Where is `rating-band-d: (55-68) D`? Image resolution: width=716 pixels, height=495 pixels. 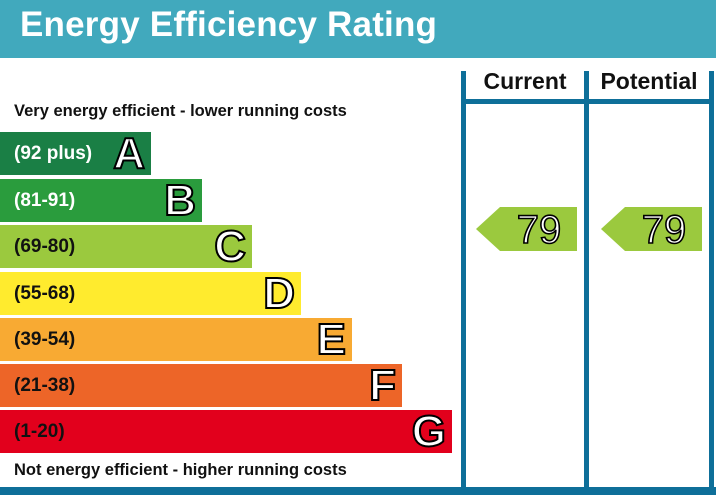 rating-band-d: (55-68) D is located at coordinates (150, 293).